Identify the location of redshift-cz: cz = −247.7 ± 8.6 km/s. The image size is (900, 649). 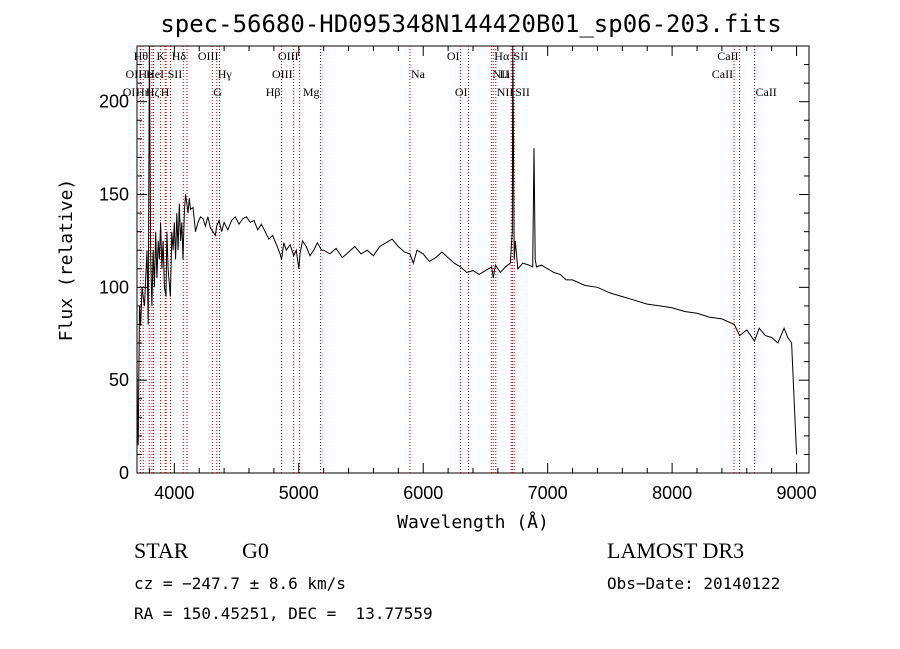
(240, 583).